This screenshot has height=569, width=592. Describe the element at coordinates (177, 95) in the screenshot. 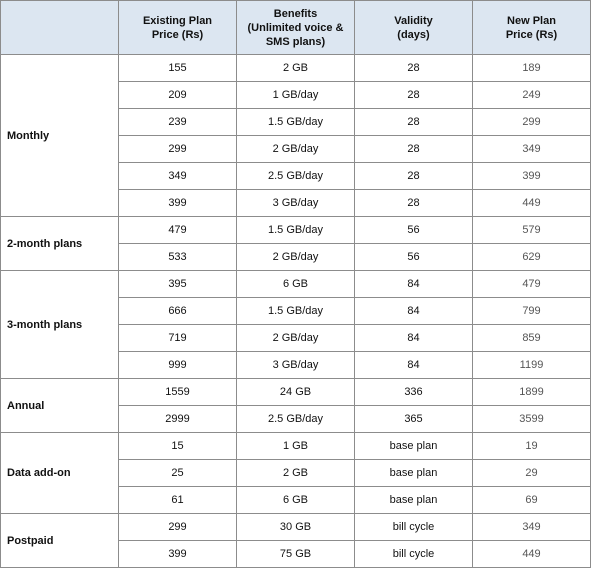

I see `existing-price-cell: 209` at that location.